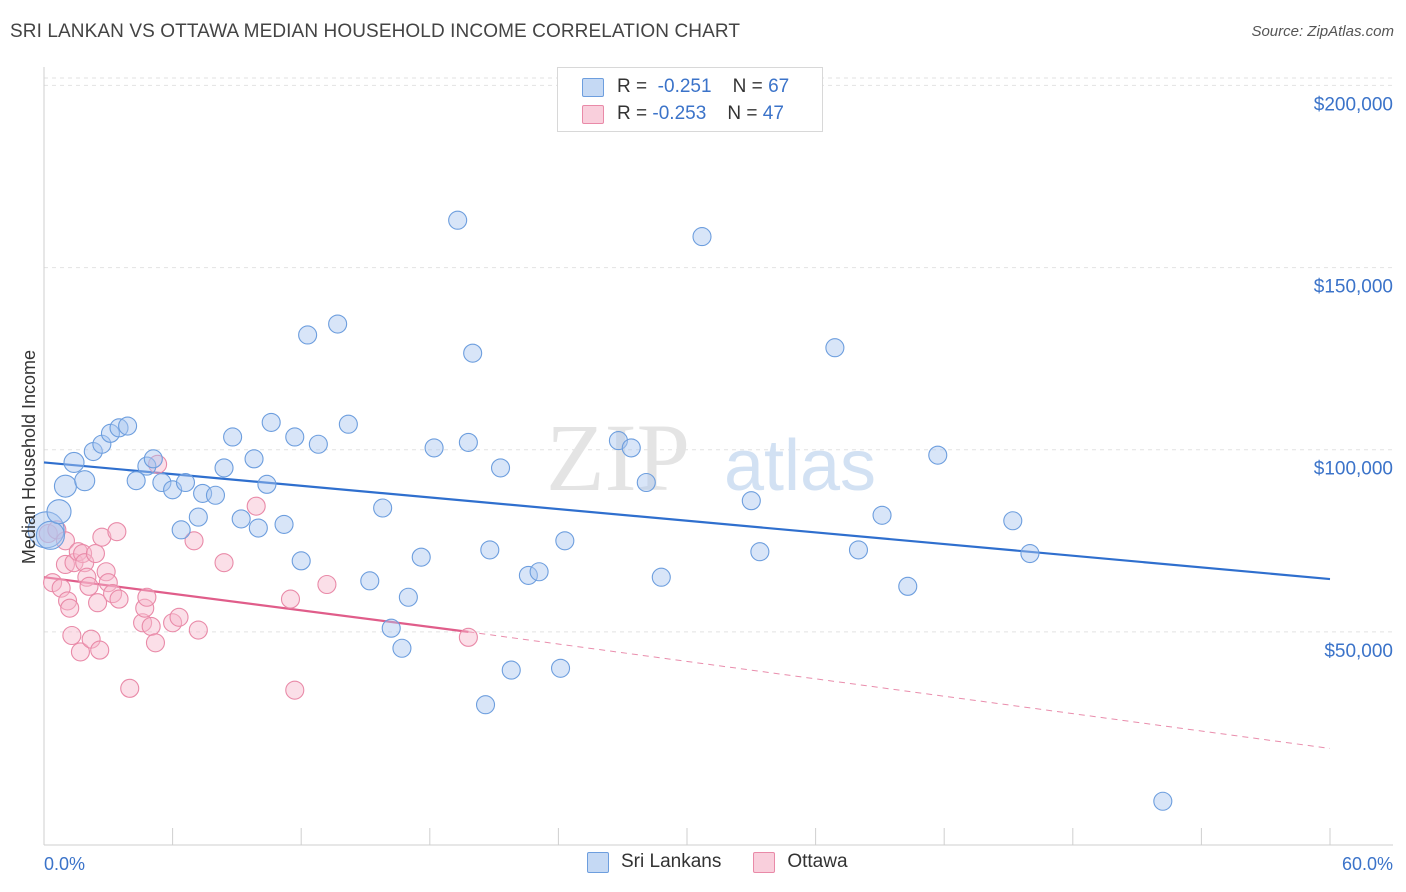 The width and height of the screenshot is (1406, 892). Describe the element at coordinates (1353, 287) in the screenshot. I see `y-tick-label: $150,000` at that location.